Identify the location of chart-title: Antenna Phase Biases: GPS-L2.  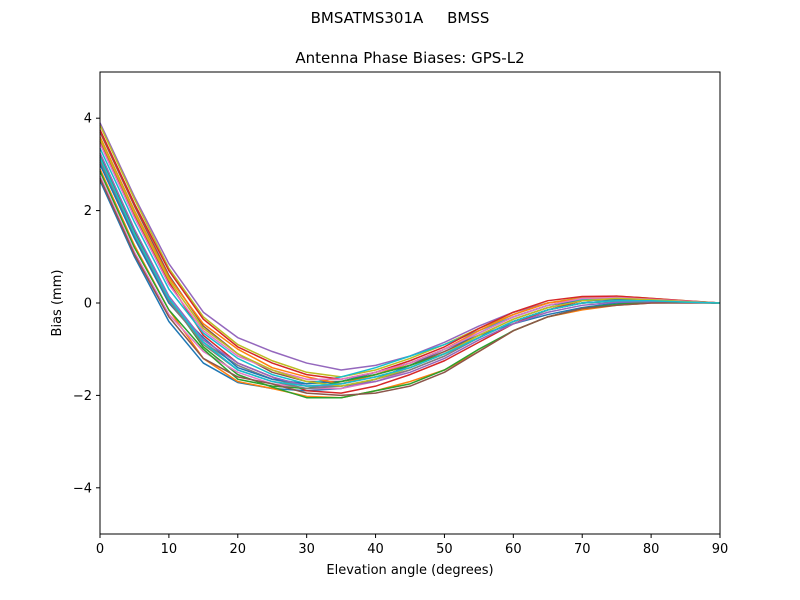
(409, 58).